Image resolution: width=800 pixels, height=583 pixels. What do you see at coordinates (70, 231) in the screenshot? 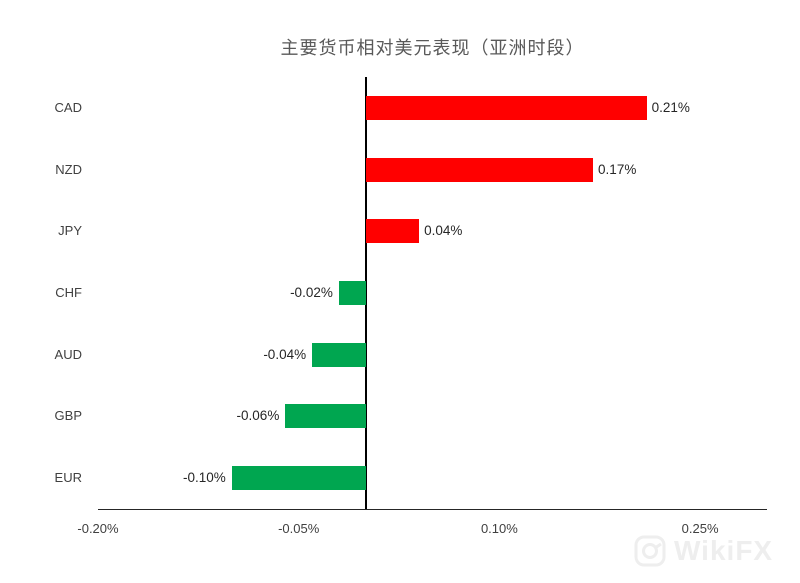
I see `category-label-JPY: JPY` at bounding box center [70, 231].